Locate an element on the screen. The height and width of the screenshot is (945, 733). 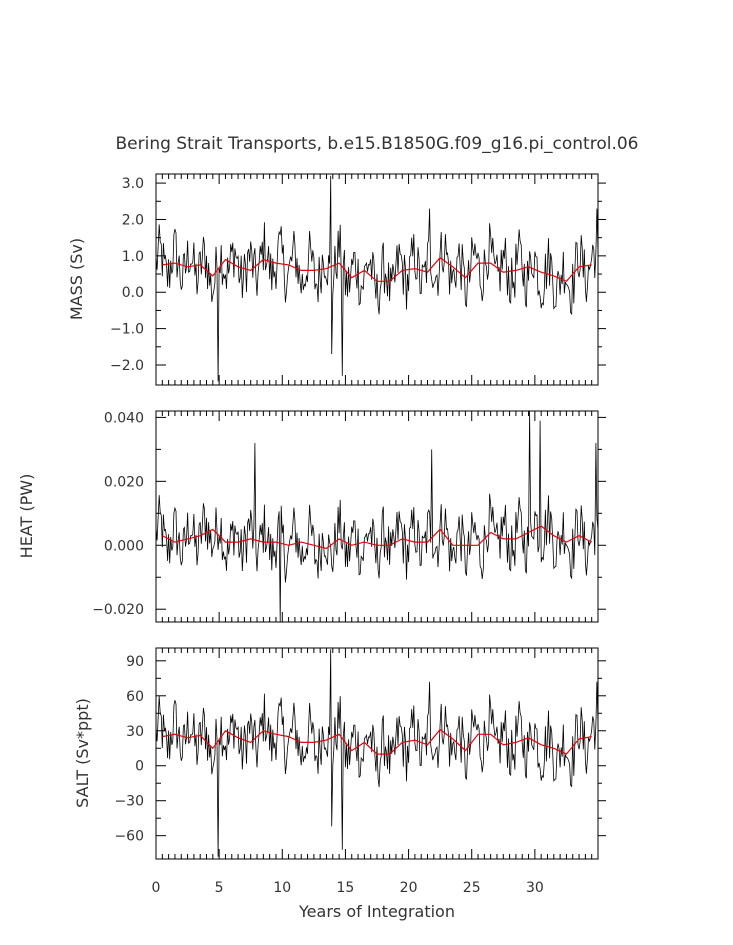
y-tick-label: −0.020 is located at coordinates (118, 610).